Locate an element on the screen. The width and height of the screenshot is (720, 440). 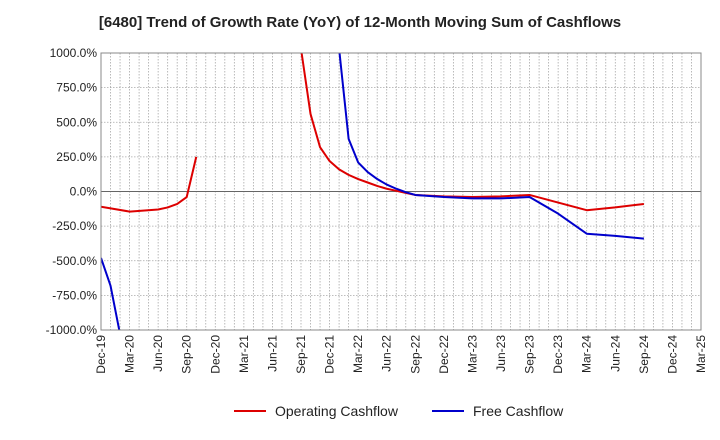
y-tick-label: -1000.0% is located at coordinates (72, 330).